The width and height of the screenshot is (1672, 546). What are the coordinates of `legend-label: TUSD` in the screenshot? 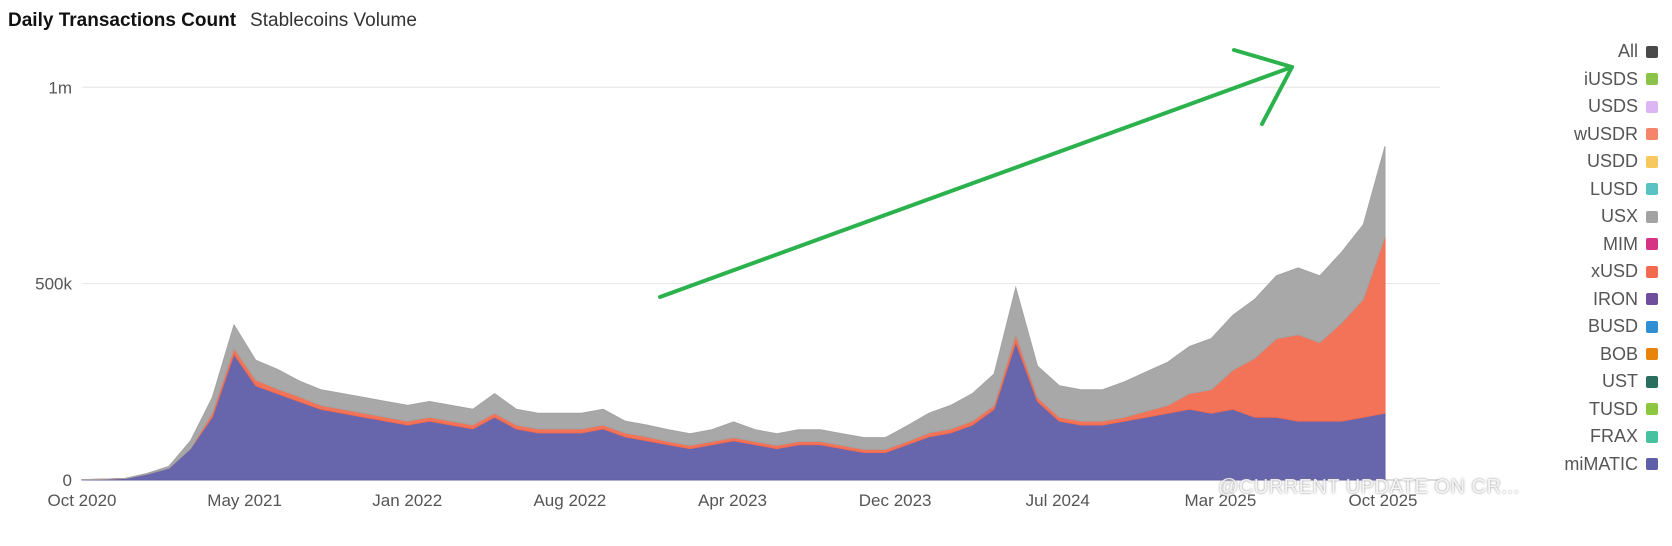 It's located at (1613, 408).